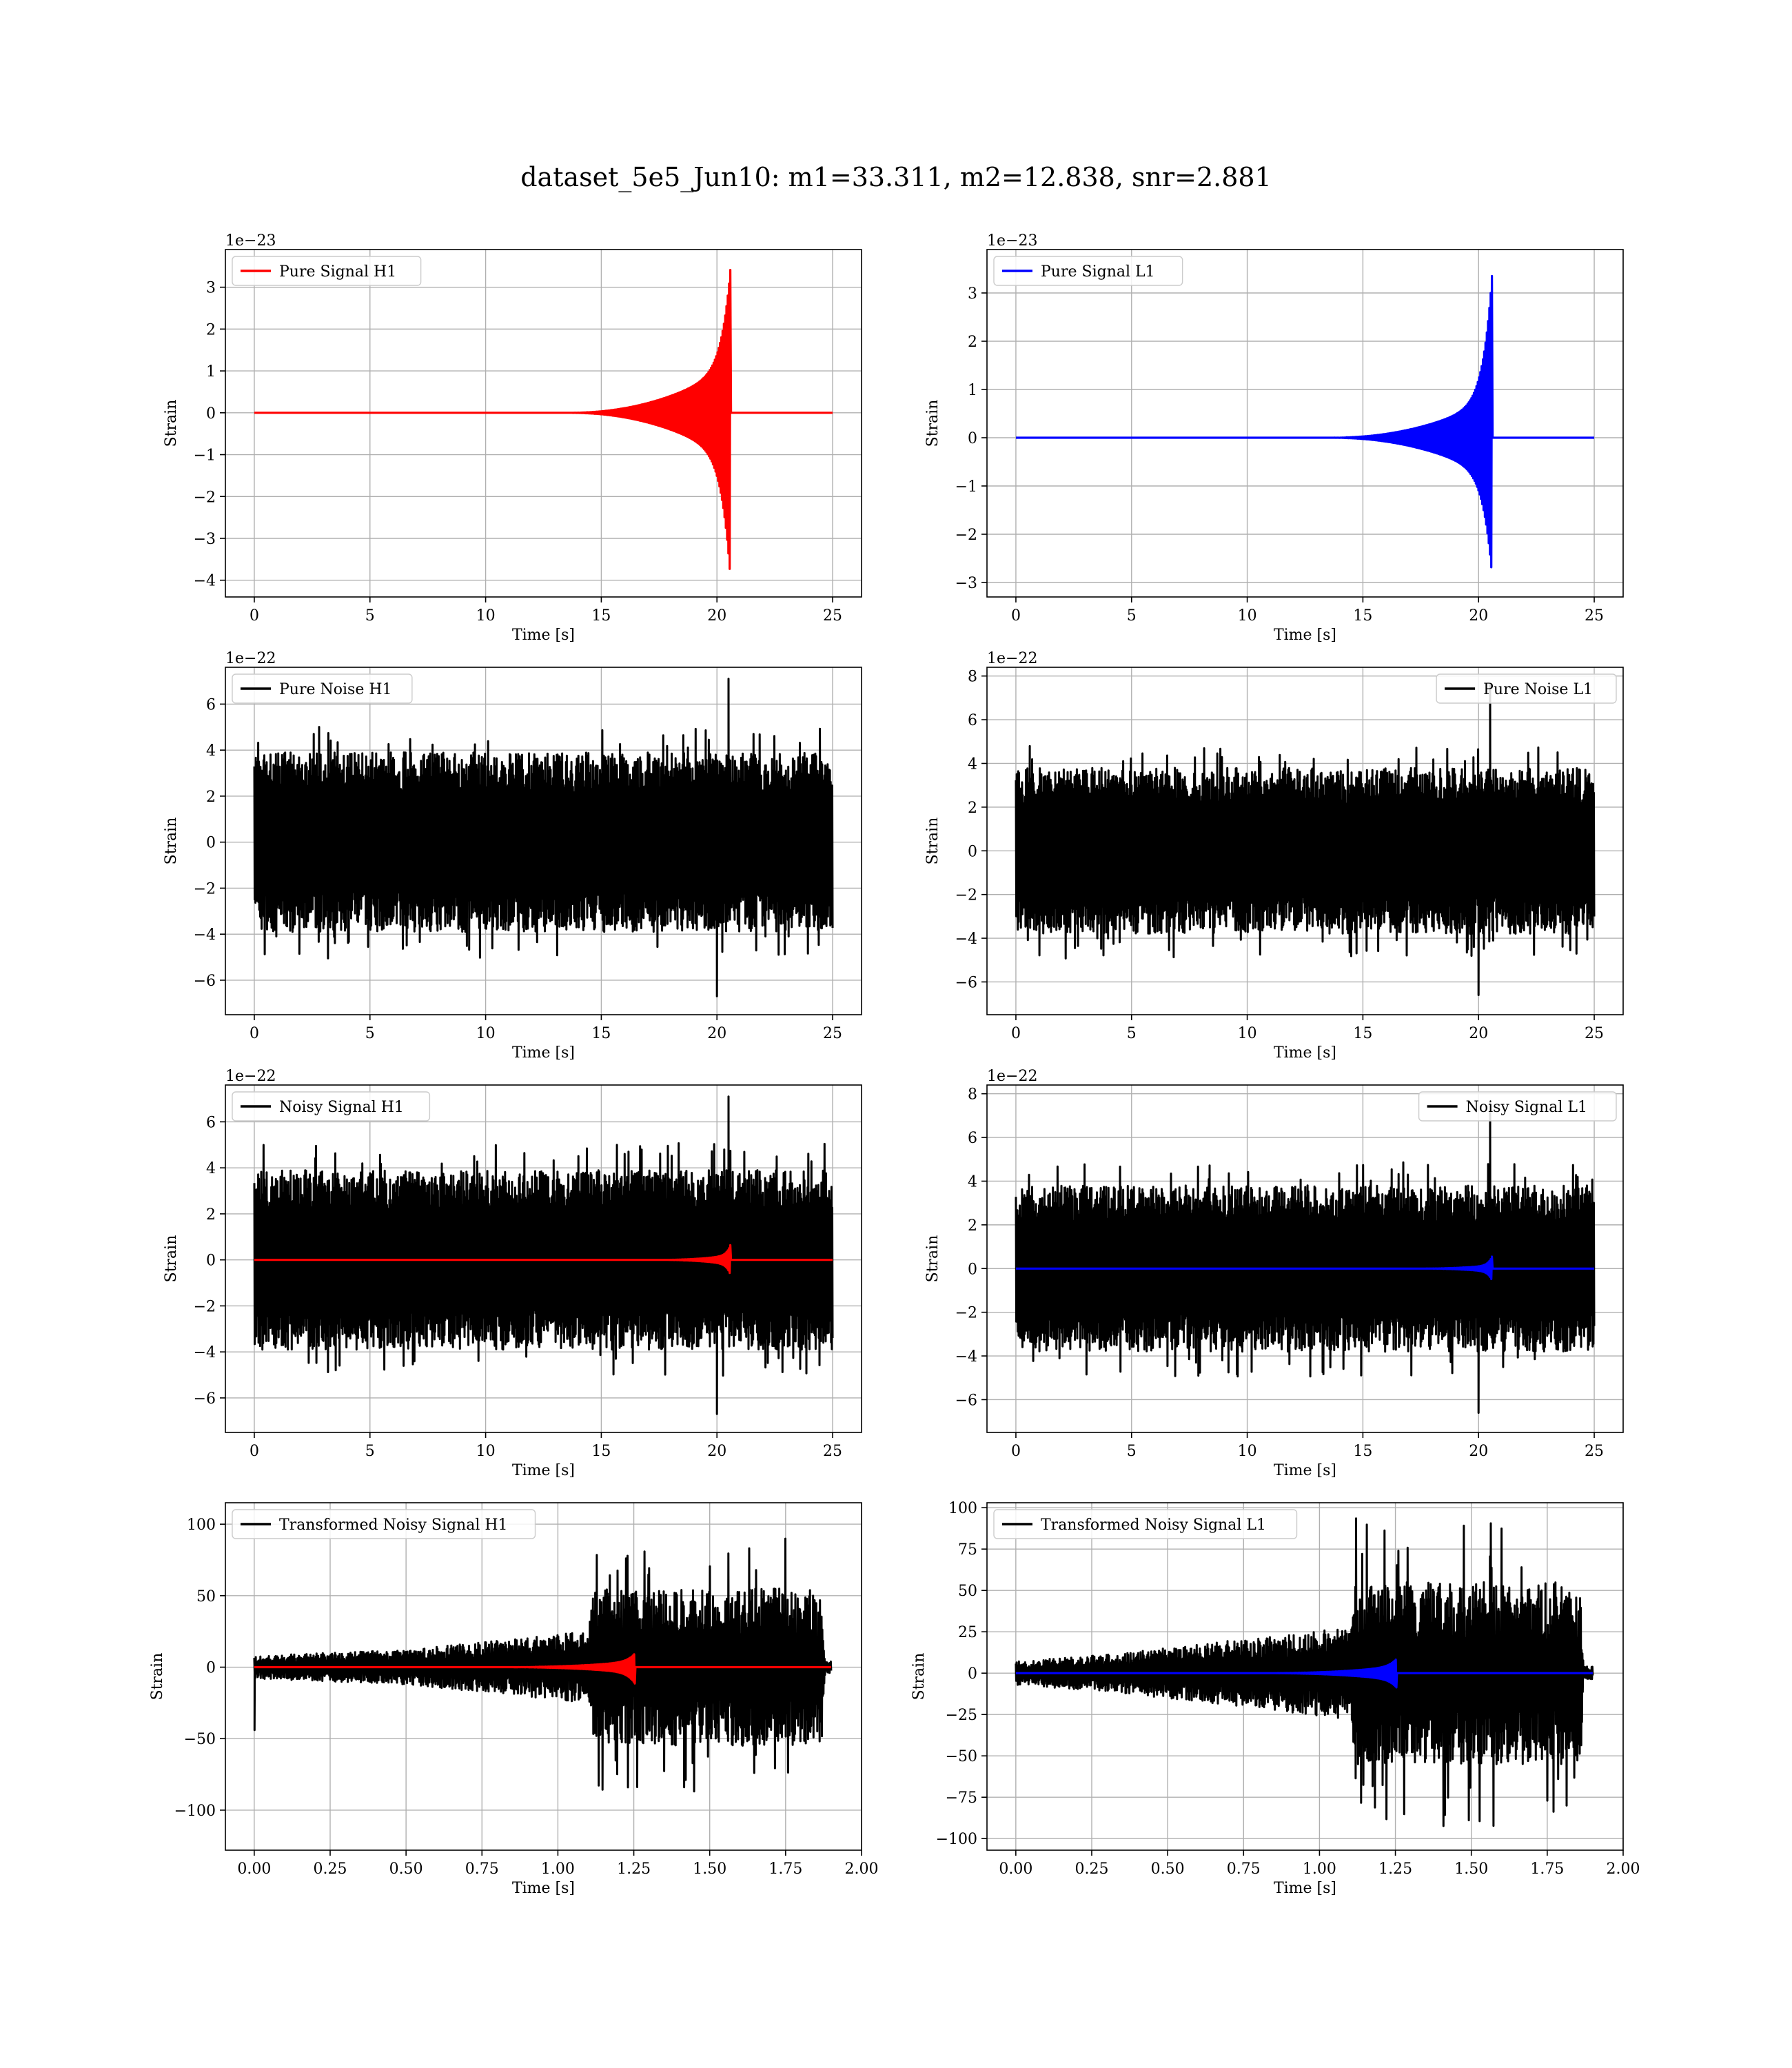  I want to click on y-tick-label: −100, so click(956, 1839).